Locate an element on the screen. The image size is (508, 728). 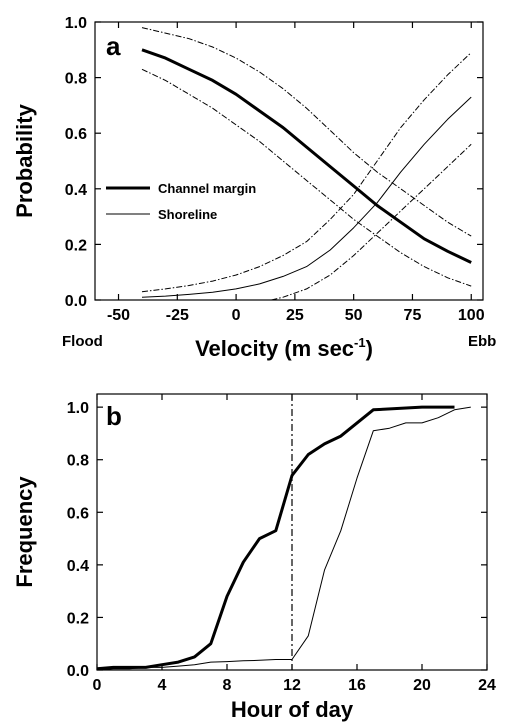
x-tick-label: 24 is located at coordinates (487, 685).